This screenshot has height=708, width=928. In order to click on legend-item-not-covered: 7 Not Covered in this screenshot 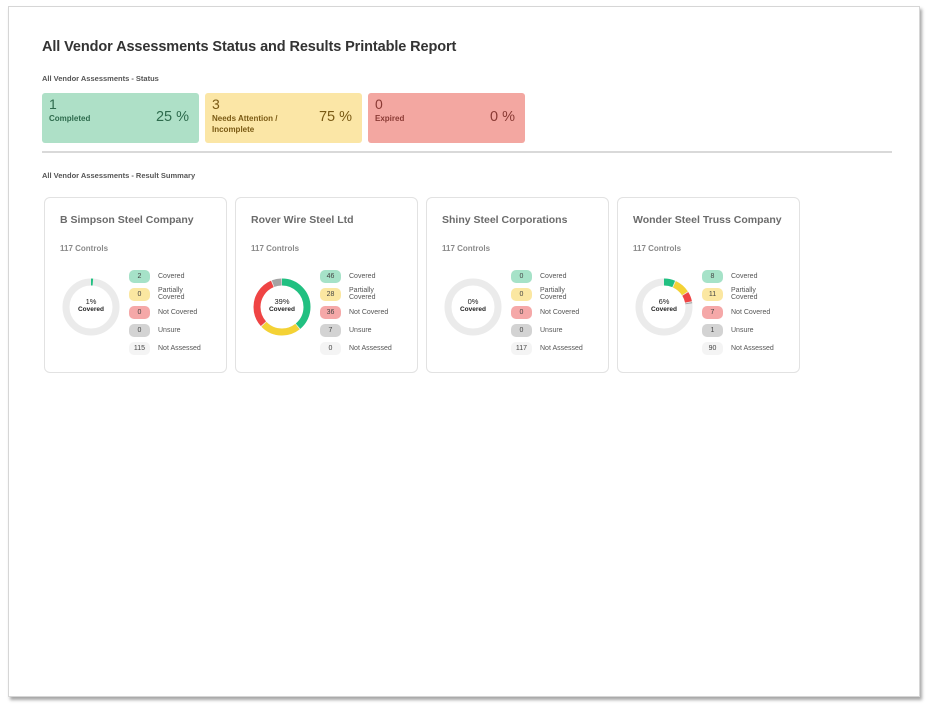, I will do `click(738, 312)`.